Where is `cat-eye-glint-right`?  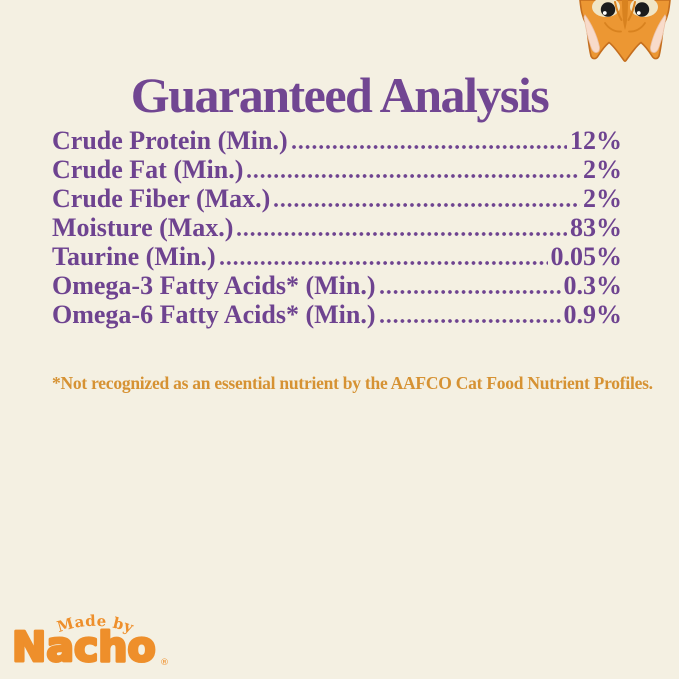 cat-eye-glint-right is located at coordinates (638, 13).